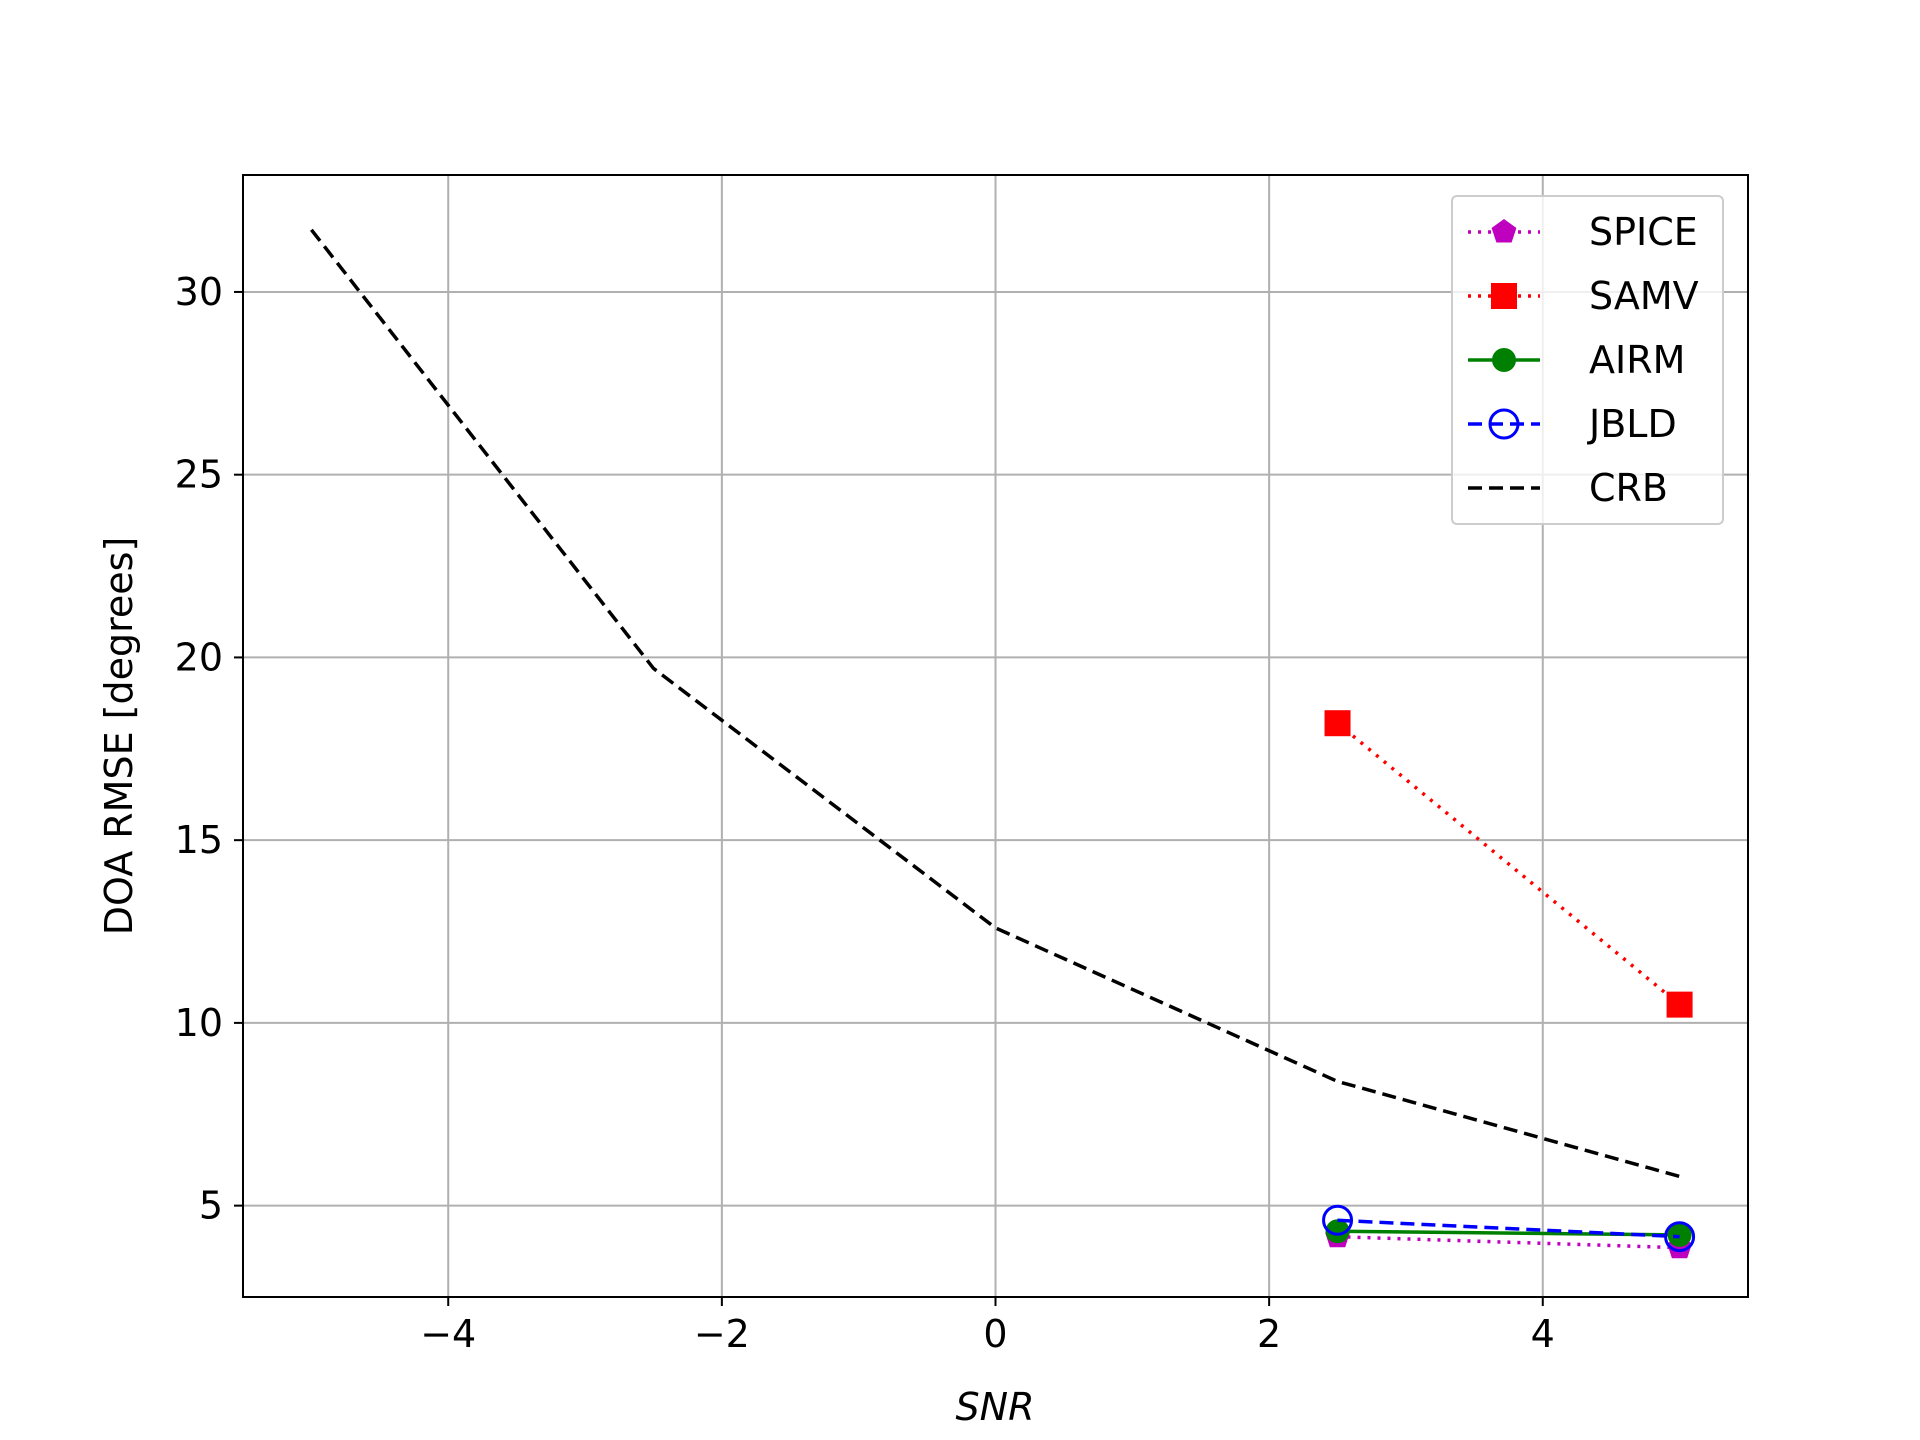 This screenshot has height=1440, width=1920. I want to click on legend-entry-samv: SAMV, so click(1583, 296).